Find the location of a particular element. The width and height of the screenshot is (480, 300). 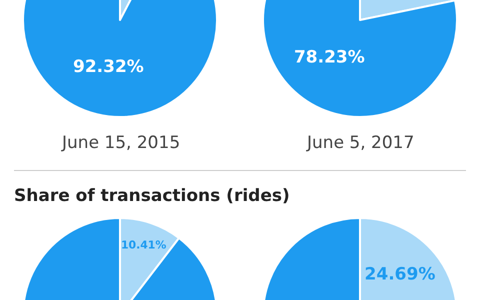

data-label: 92.32% is located at coordinates (108, 67).